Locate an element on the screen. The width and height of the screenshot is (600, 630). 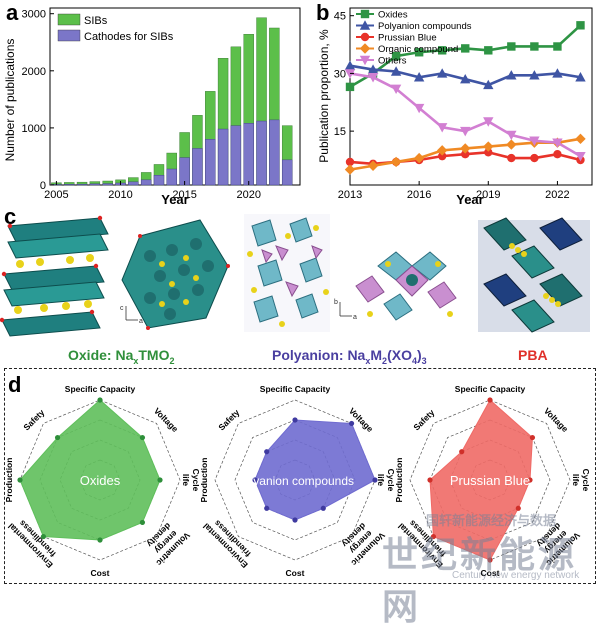
xtick-label-b-2013: 2013 is located at coordinates (350, 195).